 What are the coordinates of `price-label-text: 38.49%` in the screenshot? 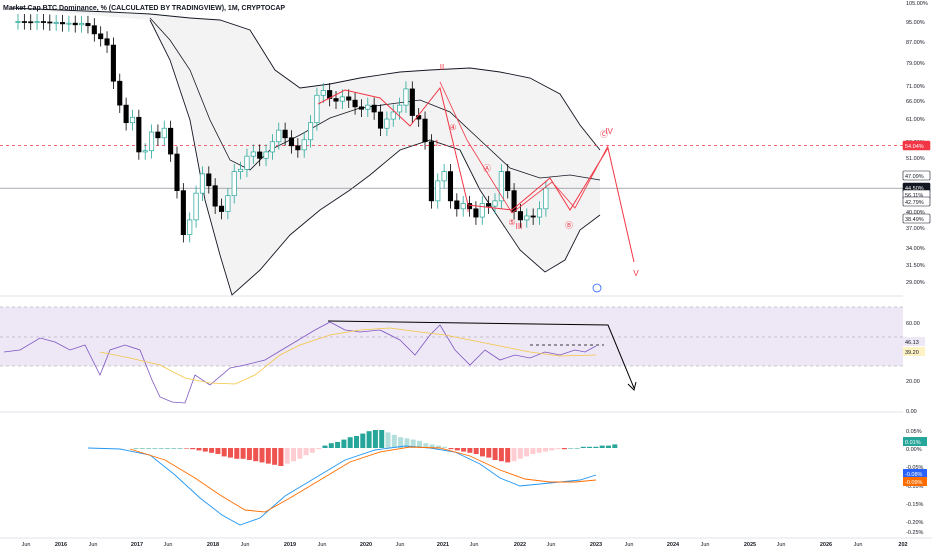 It's located at (914, 220).